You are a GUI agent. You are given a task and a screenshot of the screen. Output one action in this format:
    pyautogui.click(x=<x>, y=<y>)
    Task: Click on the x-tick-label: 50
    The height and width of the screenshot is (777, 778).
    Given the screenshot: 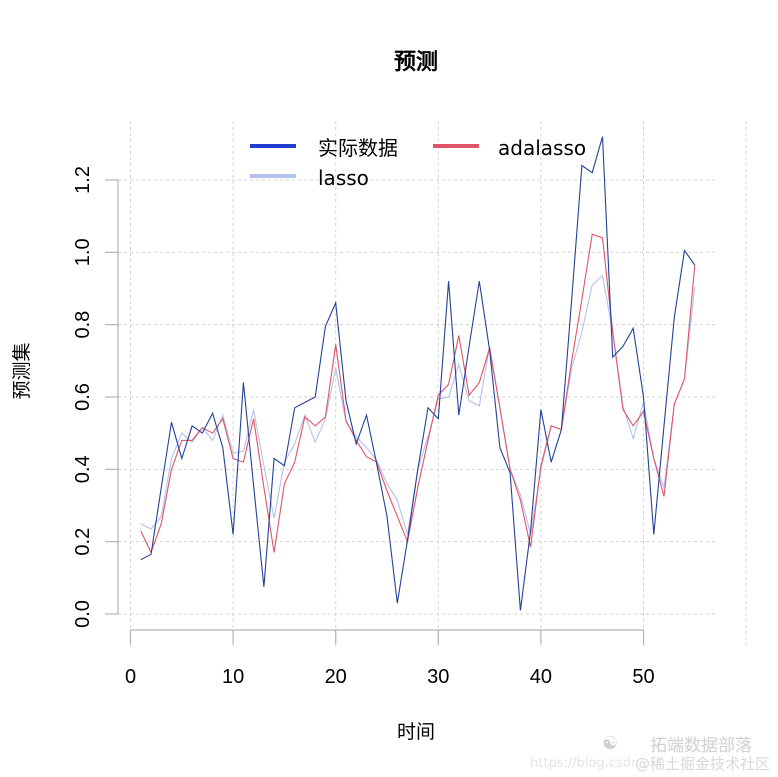 What is the action you would take?
    pyautogui.click(x=643, y=677)
    